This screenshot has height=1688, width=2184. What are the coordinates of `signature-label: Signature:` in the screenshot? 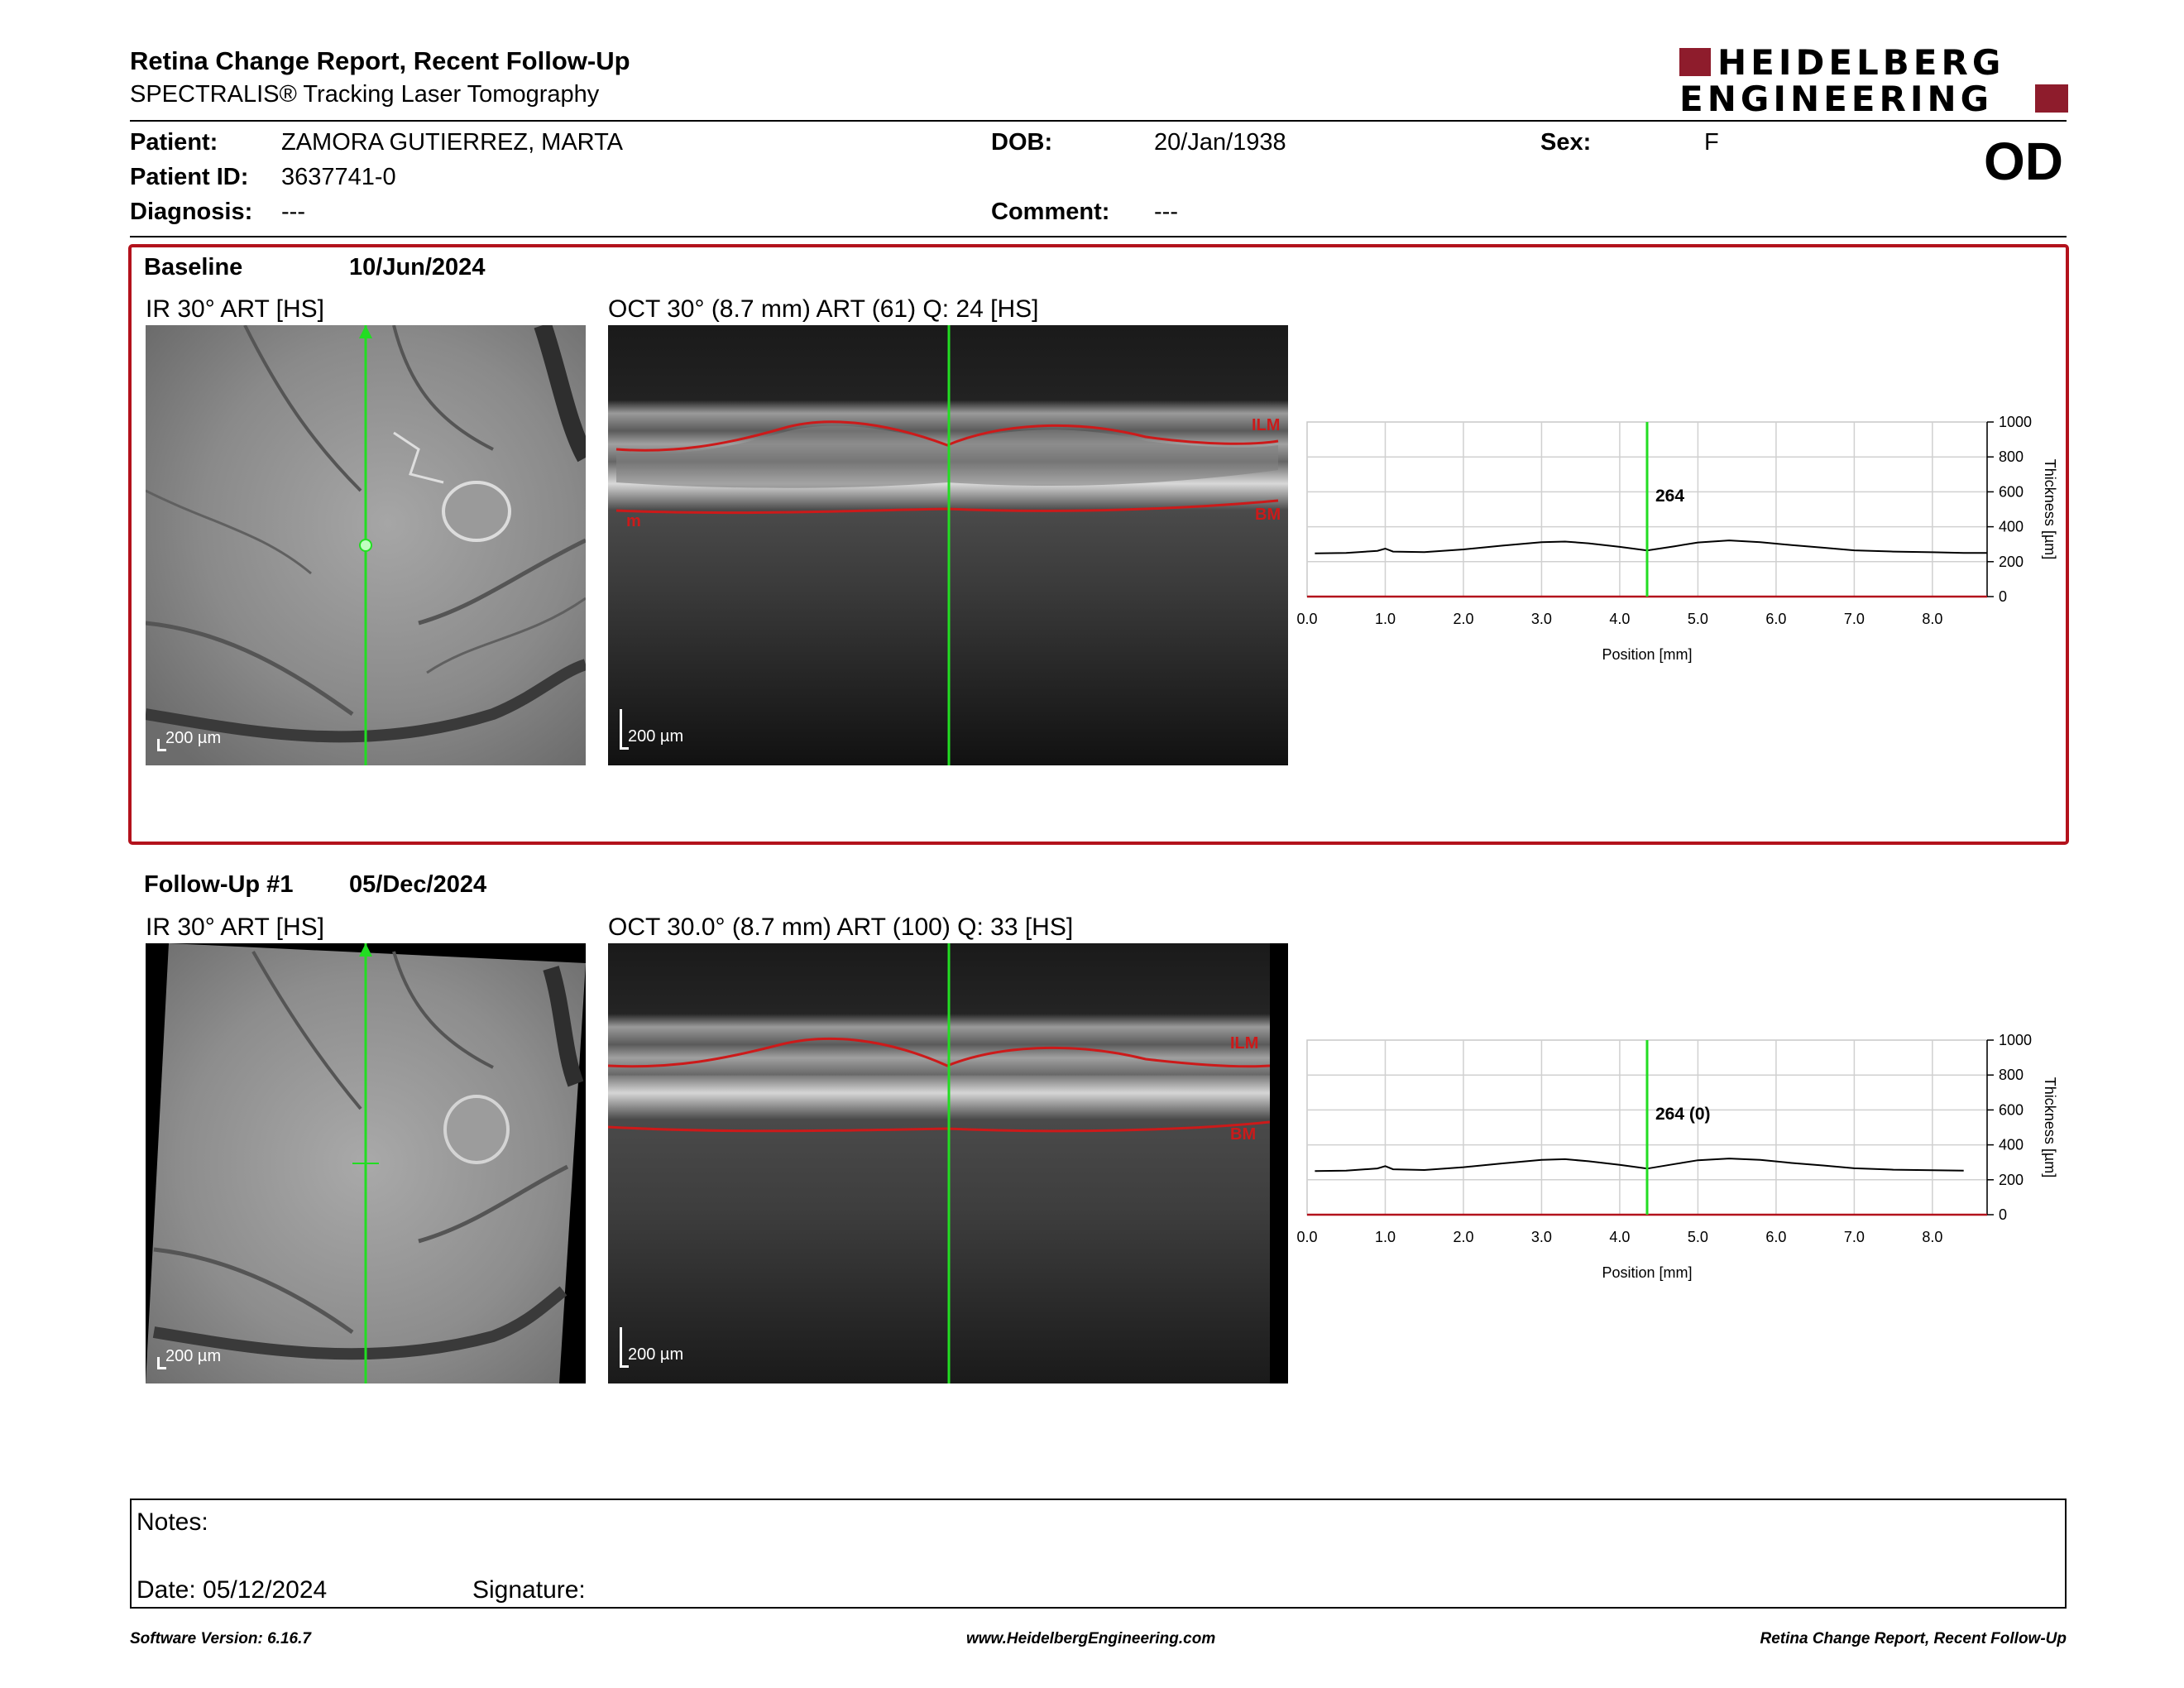 It's located at (529, 1590).